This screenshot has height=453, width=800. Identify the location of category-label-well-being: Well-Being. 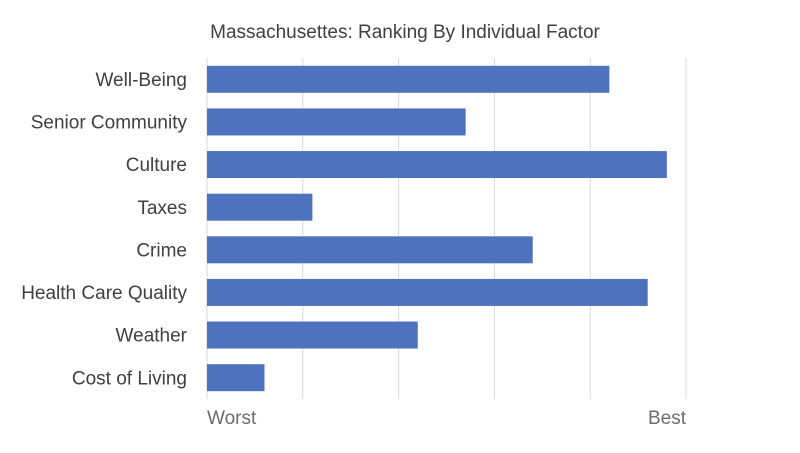
(141, 80).